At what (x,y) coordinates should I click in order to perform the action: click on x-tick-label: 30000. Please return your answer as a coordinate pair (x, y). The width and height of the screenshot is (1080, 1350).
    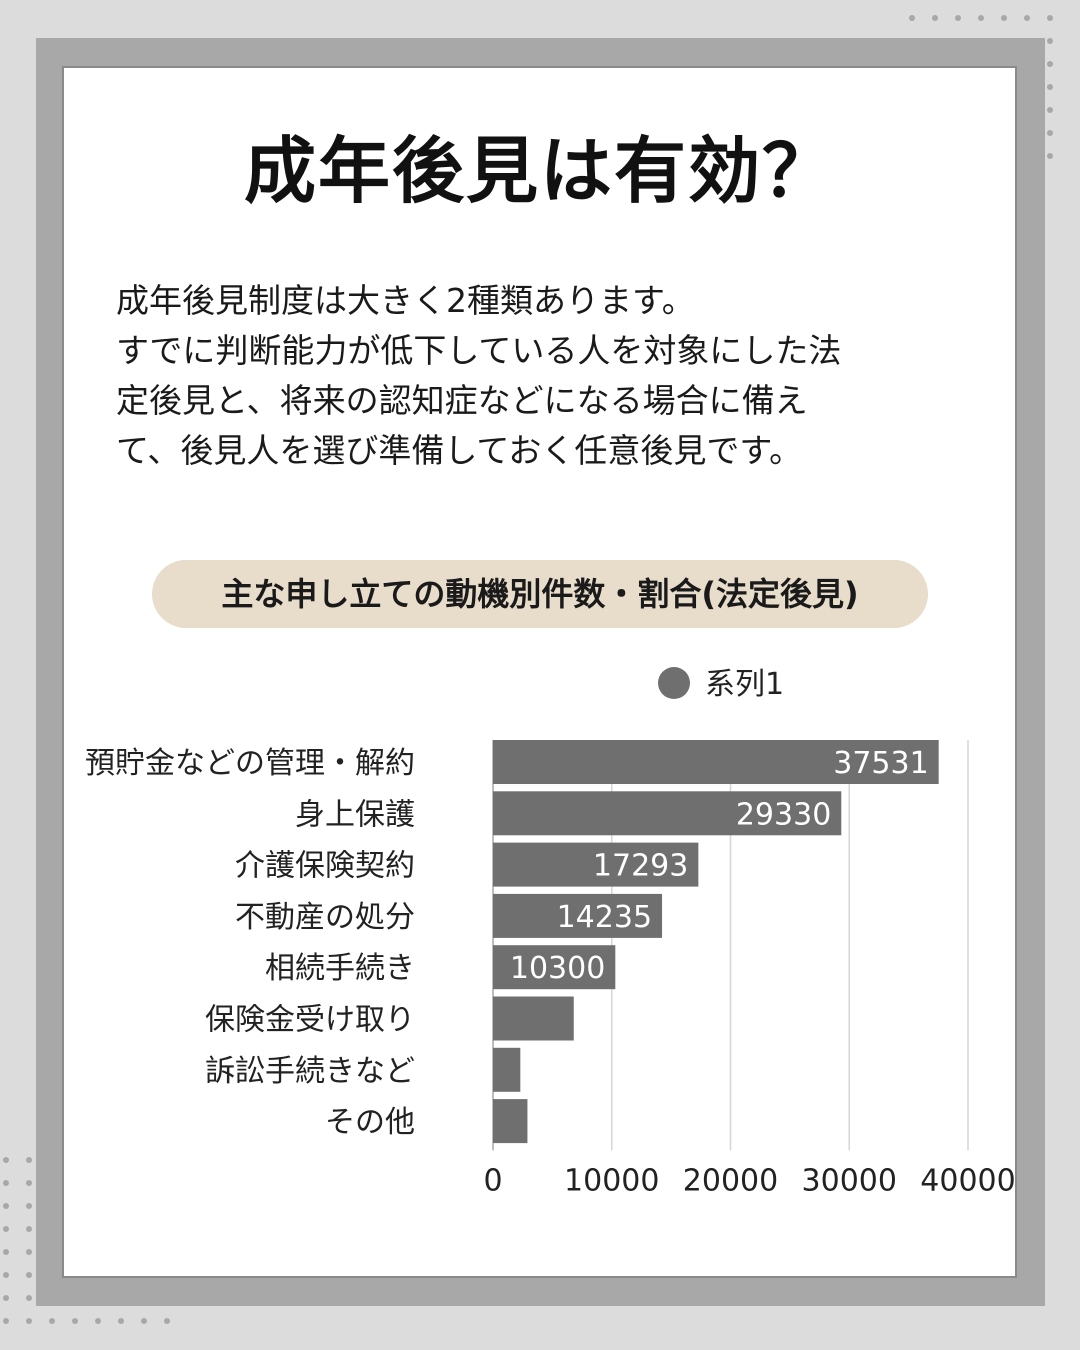
    Looking at the image, I should click on (849, 1180).